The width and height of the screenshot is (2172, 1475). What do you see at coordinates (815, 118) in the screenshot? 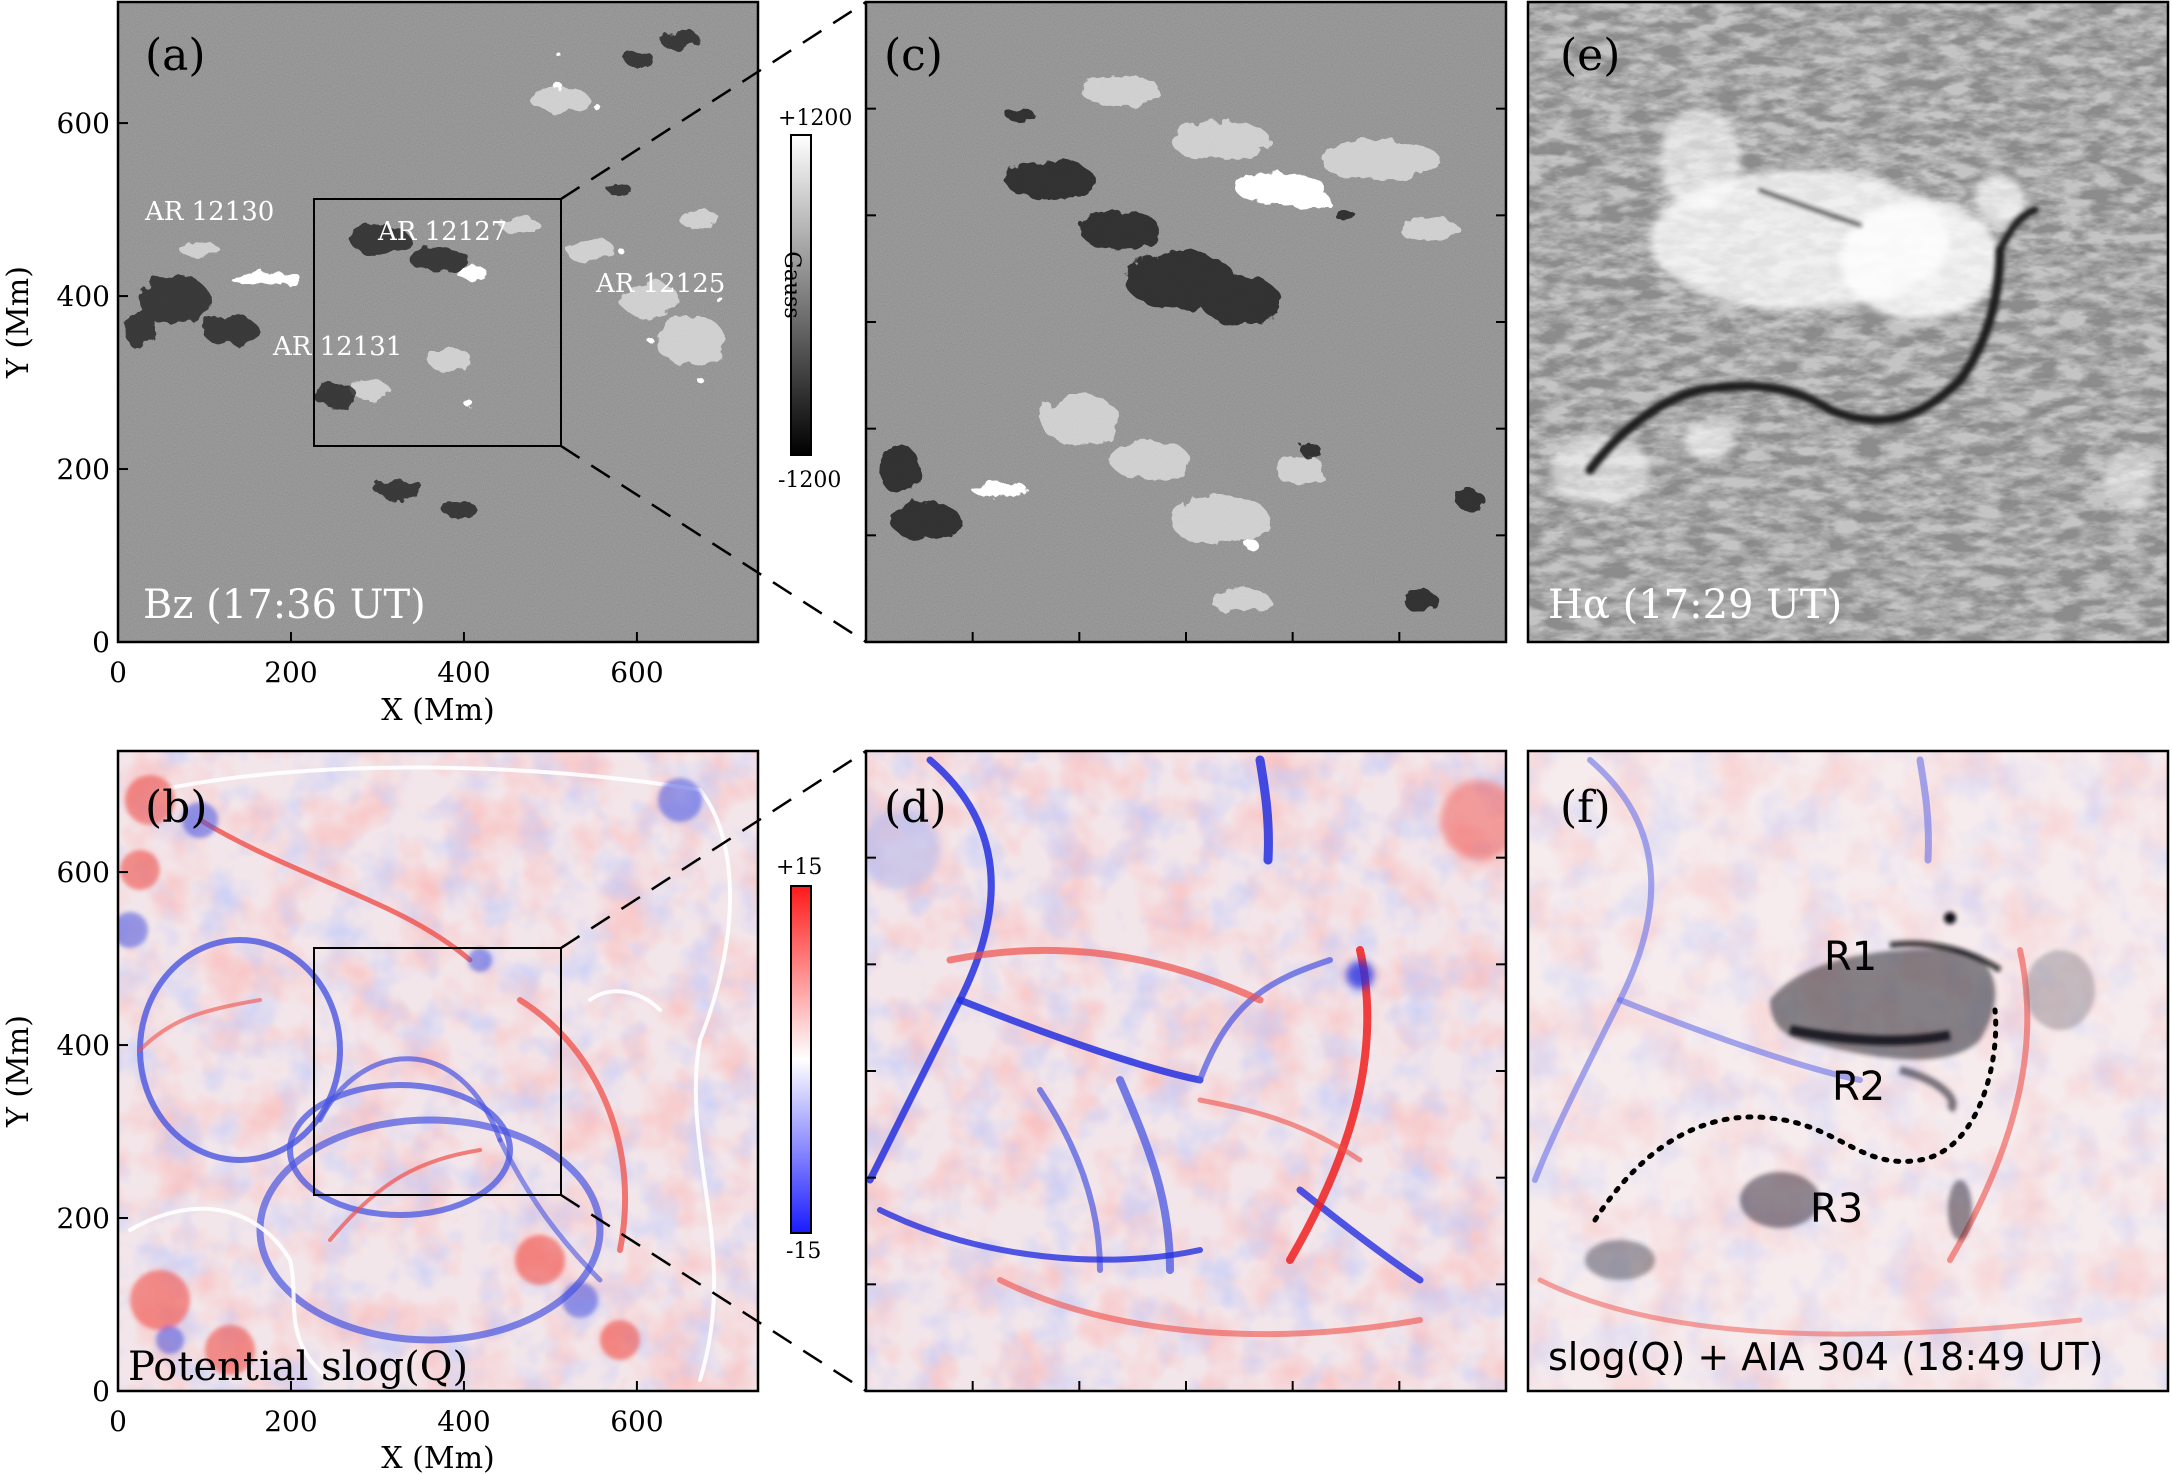
I see `colorbar-top-label: +1200` at bounding box center [815, 118].